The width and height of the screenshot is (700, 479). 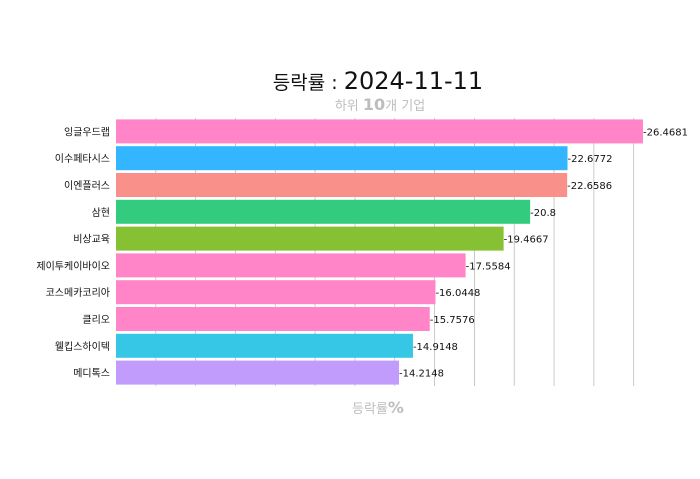 I want to click on category-label: 비상교육, so click(x=91, y=240).